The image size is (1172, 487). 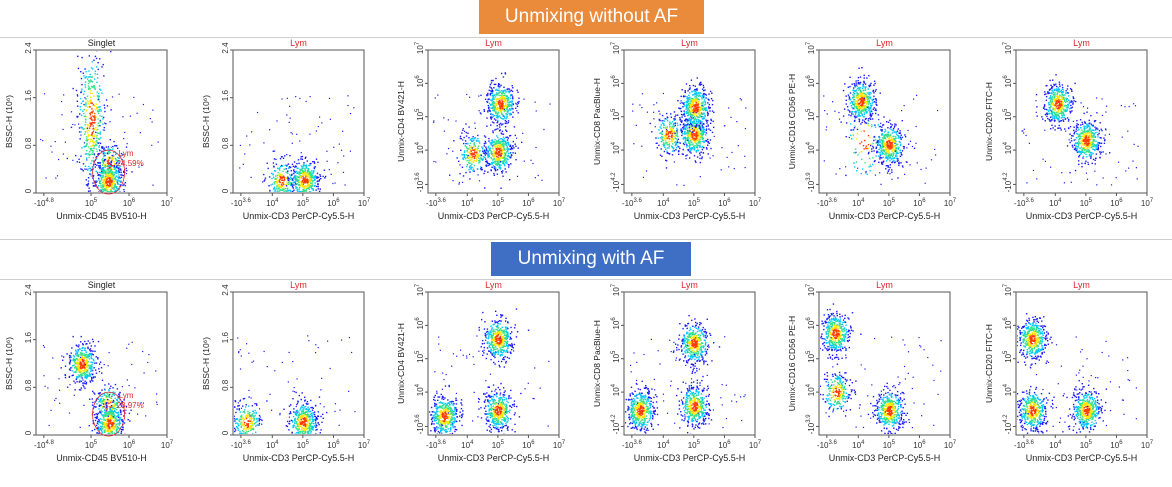 What do you see at coordinates (792, 121) in the screenshot?
I see `y-axis-label: Unmix-CD16 CD56 PE-H` at bounding box center [792, 121].